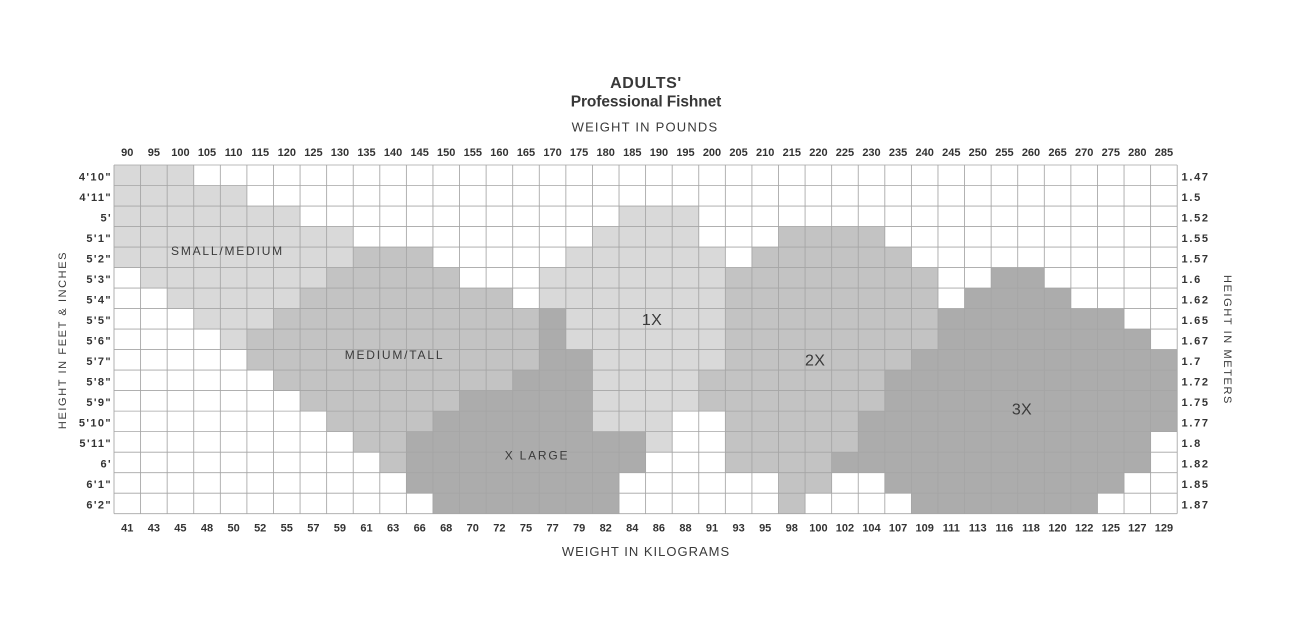 The height and width of the screenshot is (642, 1290). I want to click on svg-text: 150, so click(446, 153).